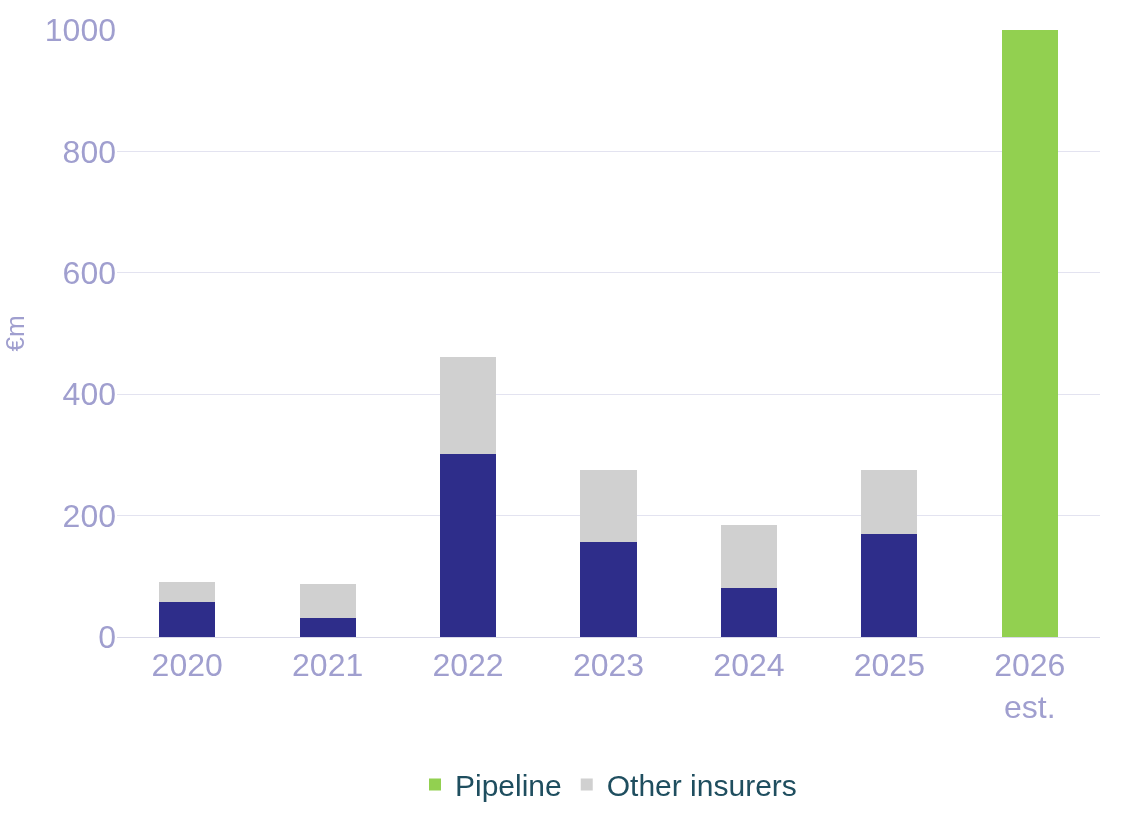 Image resolution: width=1140 pixels, height=822 pixels. Describe the element at coordinates (80, 30) in the screenshot. I see `y-tick-label: 1000` at that location.